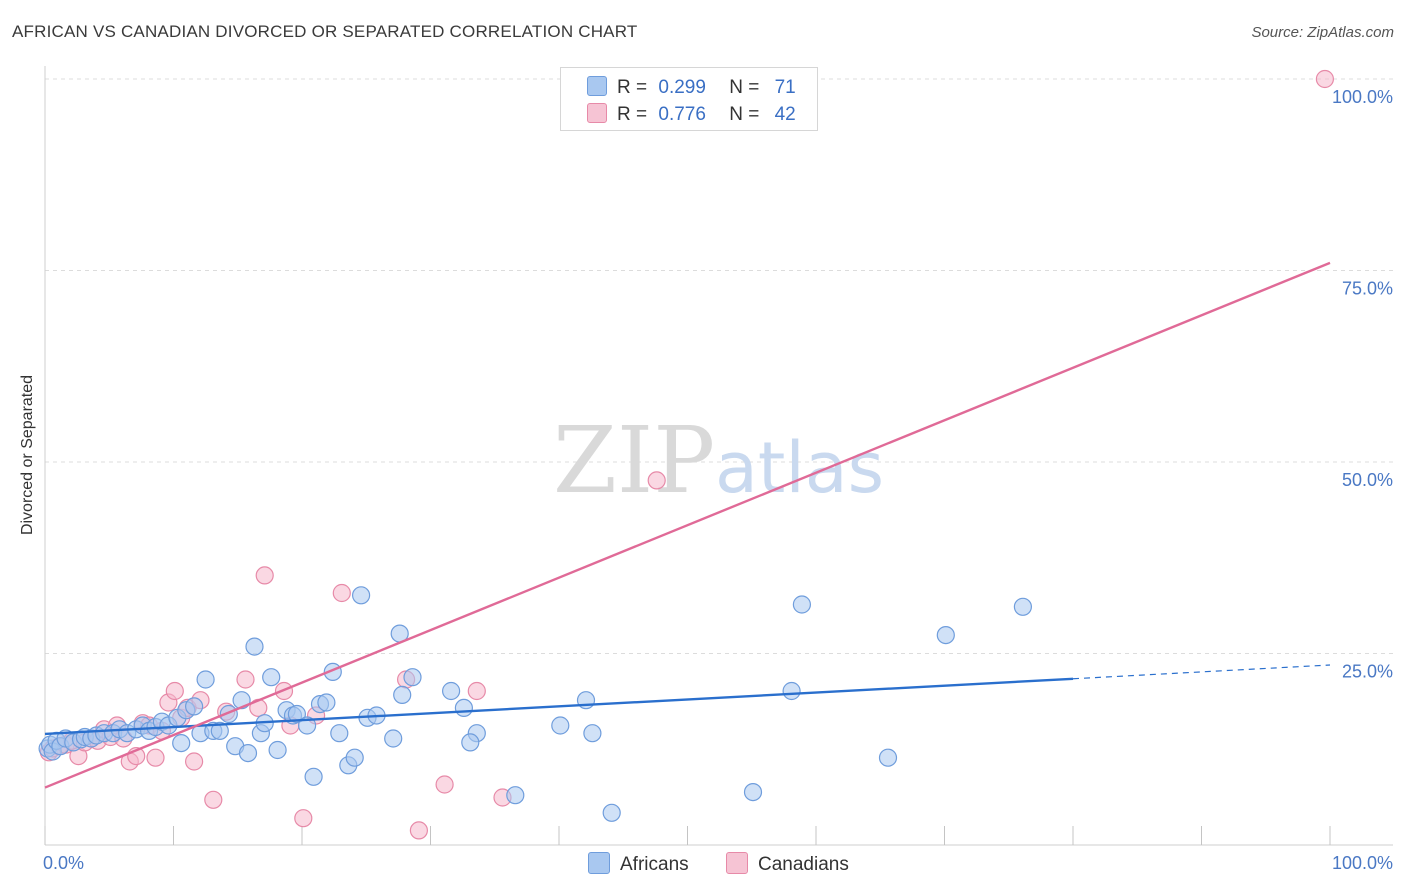 This screenshot has height=892, width=1406. I want to click on africans-r-value: 0.299, so click(682, 87).